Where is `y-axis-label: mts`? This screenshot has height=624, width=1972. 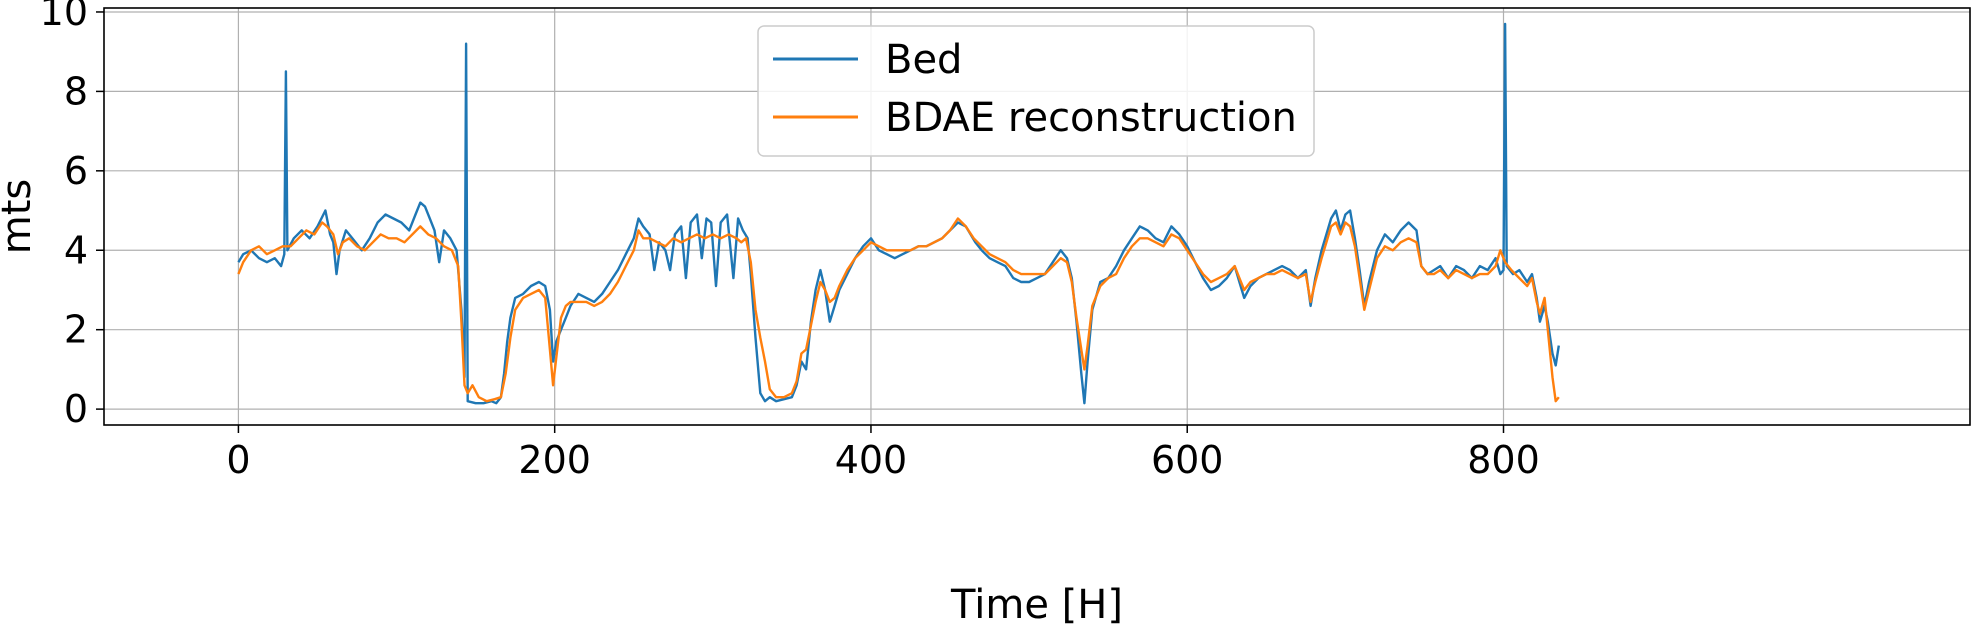 y-axis-label: mts is located at coordinates (20, 217).